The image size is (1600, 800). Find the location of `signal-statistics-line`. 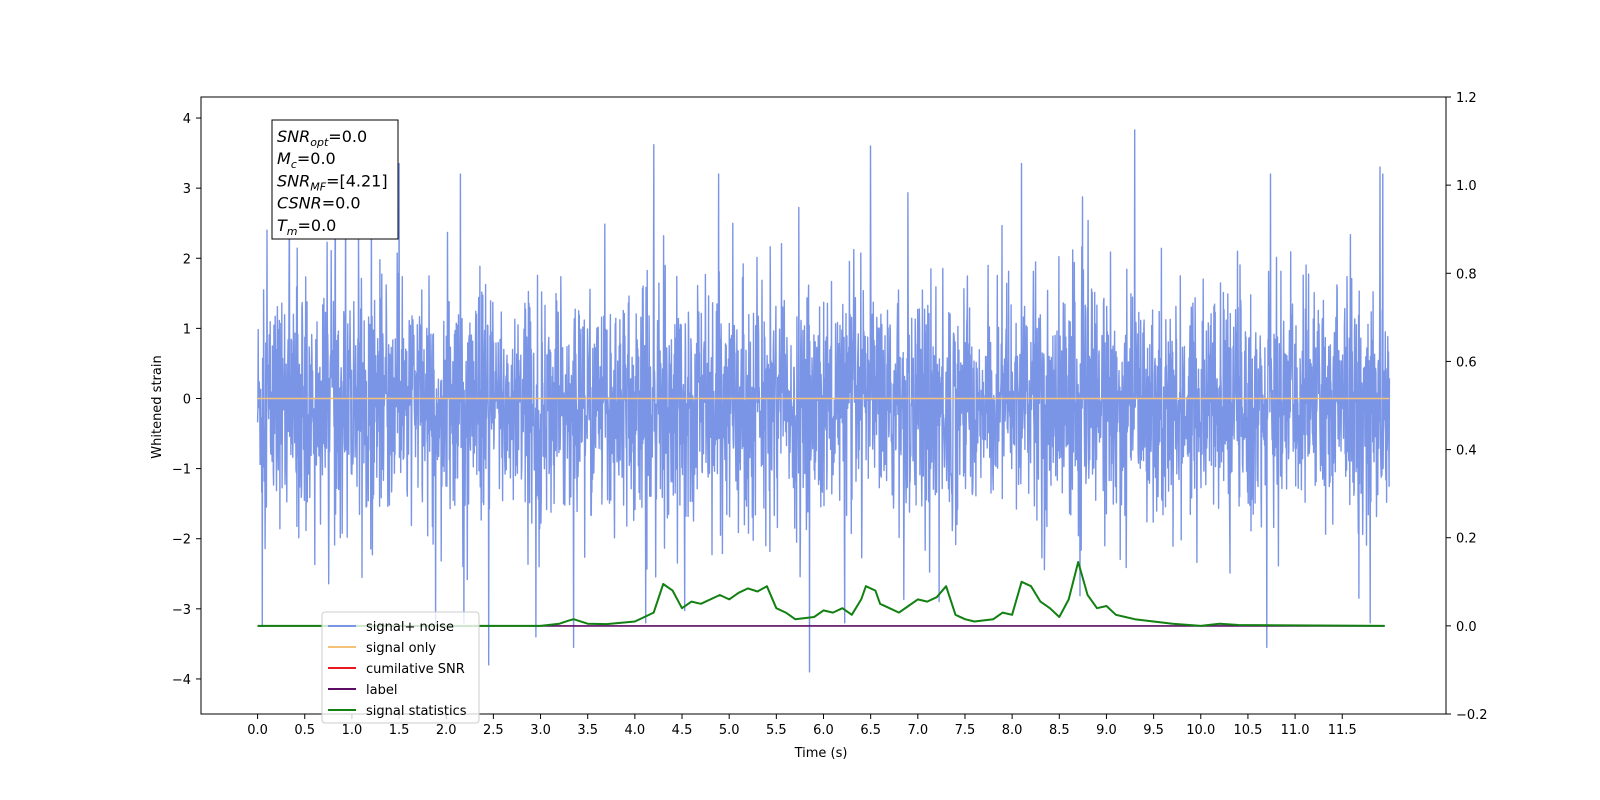

signal-statistics-line is located at coordinates (821, 594).